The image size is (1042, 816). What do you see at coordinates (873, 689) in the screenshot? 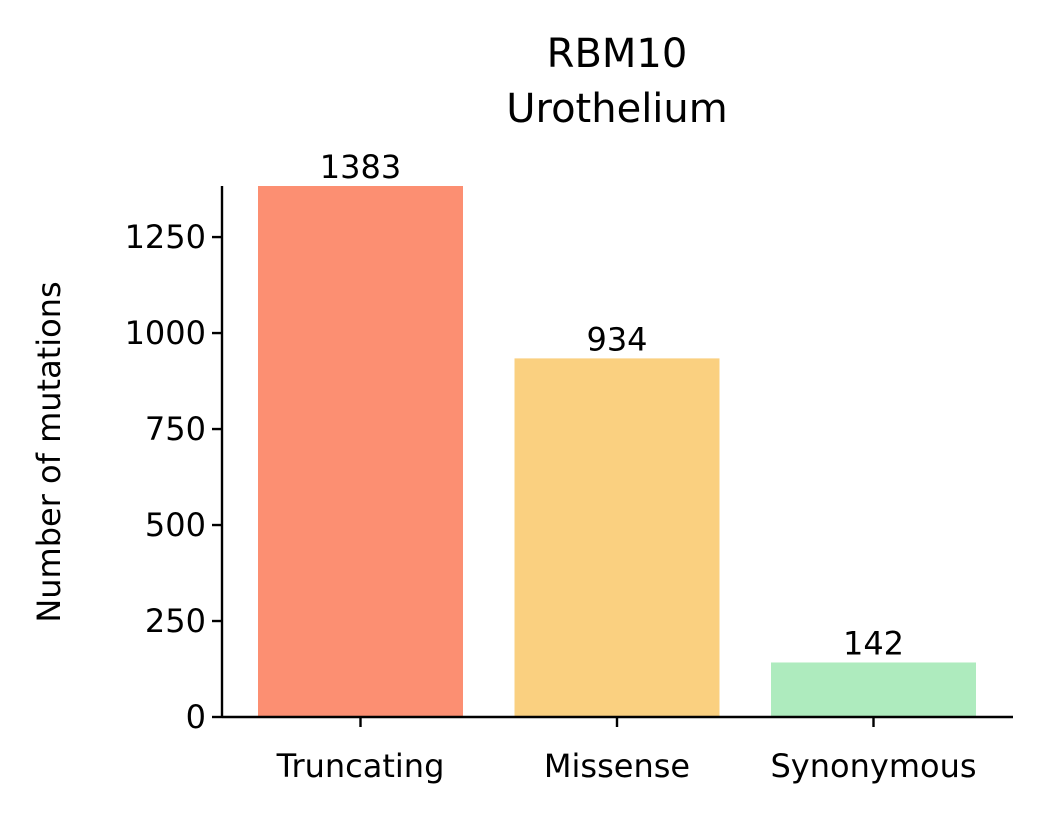
I see `bar-synonymous` at bounding box center [873, 689].